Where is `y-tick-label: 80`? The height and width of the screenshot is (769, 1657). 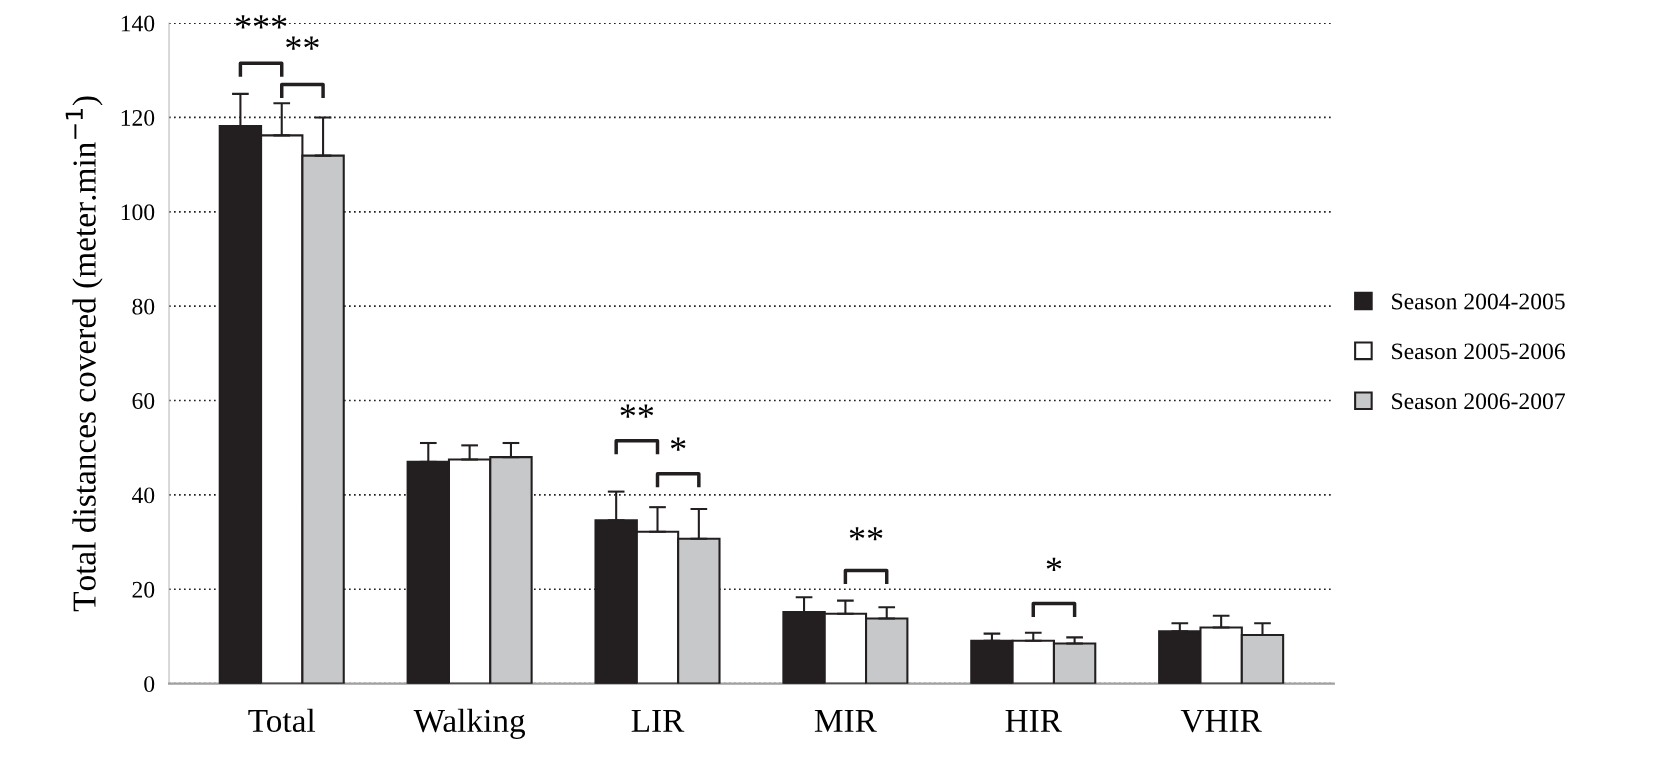
y-tick-label: 80 is located at coordinates (143, 306).